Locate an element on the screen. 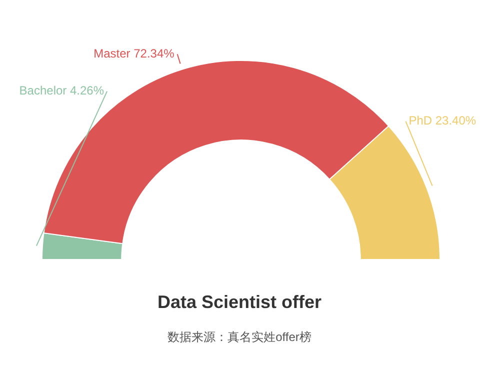 The width and height of the screenshot is (499, 373). source-note: 数据来源：真名实姓offer榜 is located at coordinates (239, 337).